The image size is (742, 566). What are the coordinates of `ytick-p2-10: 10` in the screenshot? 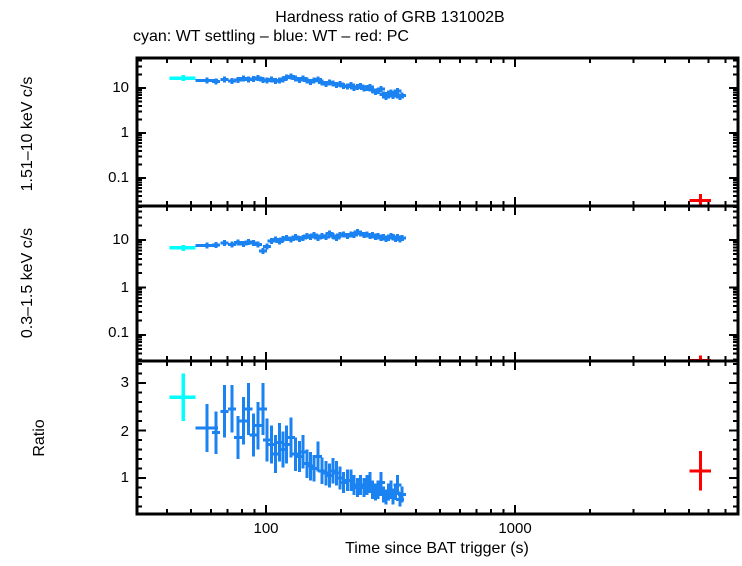 It's located at (120, 239).